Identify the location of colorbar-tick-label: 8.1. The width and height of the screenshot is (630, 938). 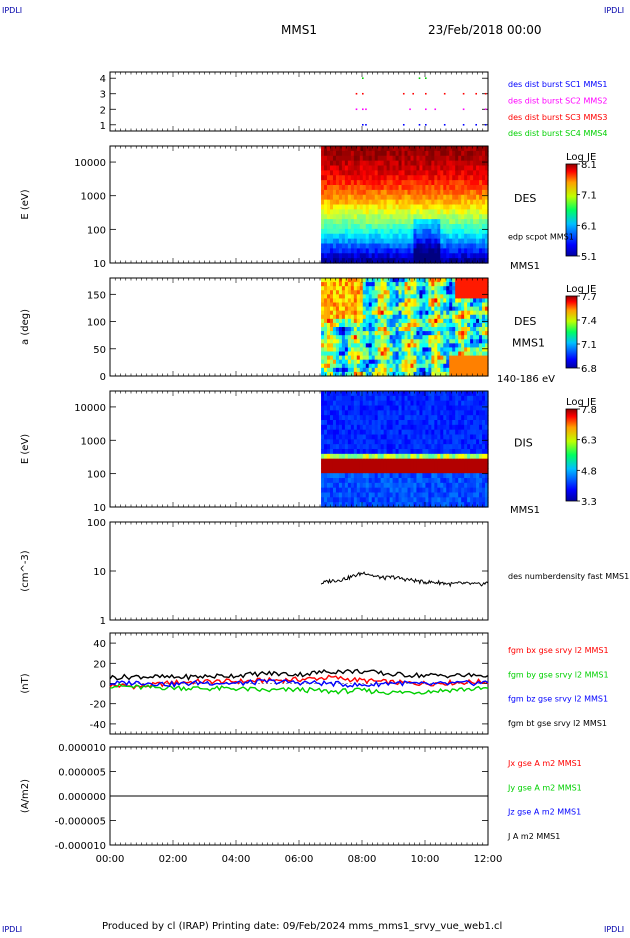
(589, 165).